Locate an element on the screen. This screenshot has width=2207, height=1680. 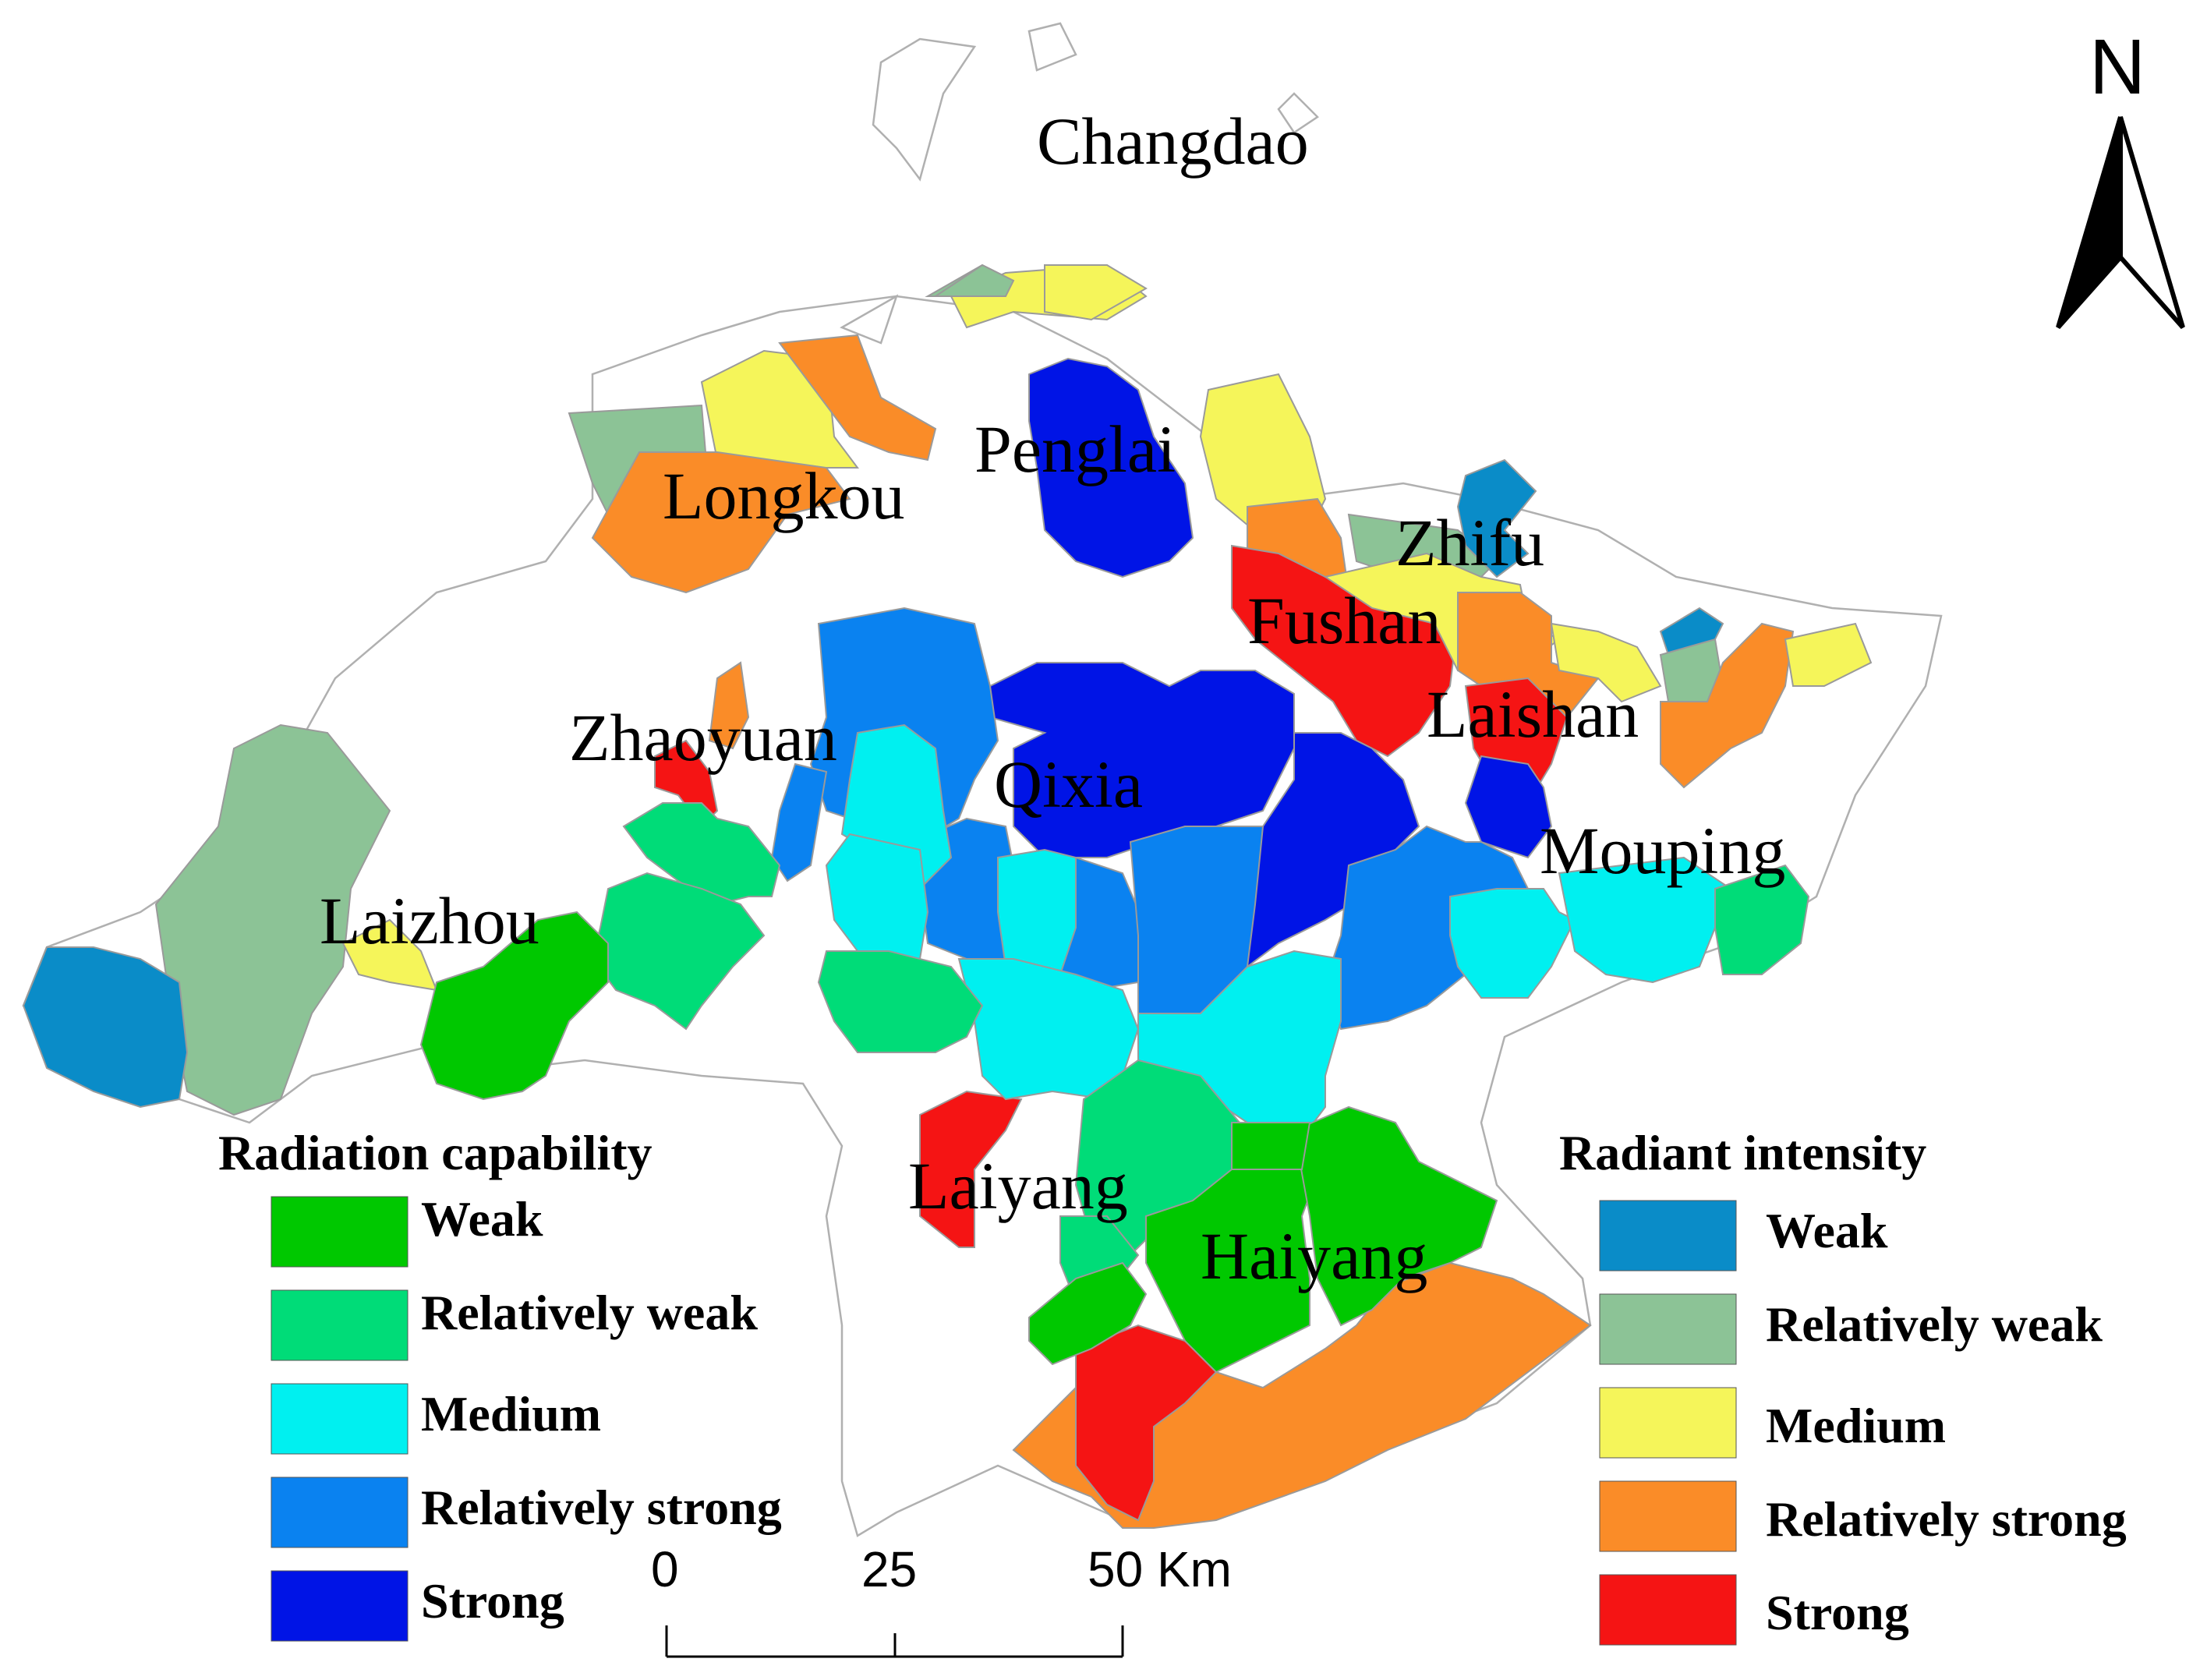
place-label-mouping: Mouping is located at coordinates (1662, 850).